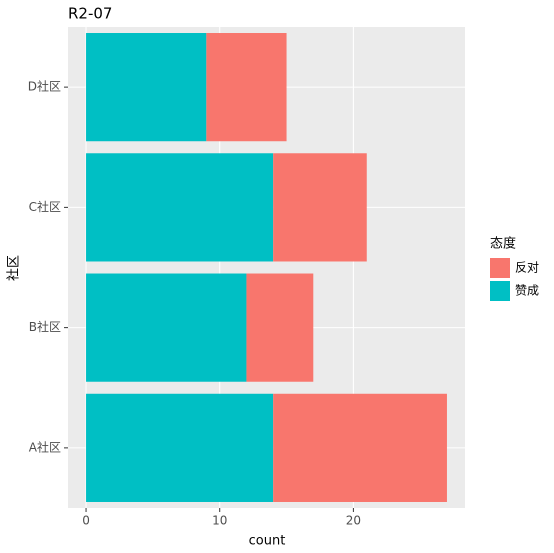 Image resolution: width=554 pixels, height=553 pixels. I want to click on x-tick-label: 10, so click(219, 521).